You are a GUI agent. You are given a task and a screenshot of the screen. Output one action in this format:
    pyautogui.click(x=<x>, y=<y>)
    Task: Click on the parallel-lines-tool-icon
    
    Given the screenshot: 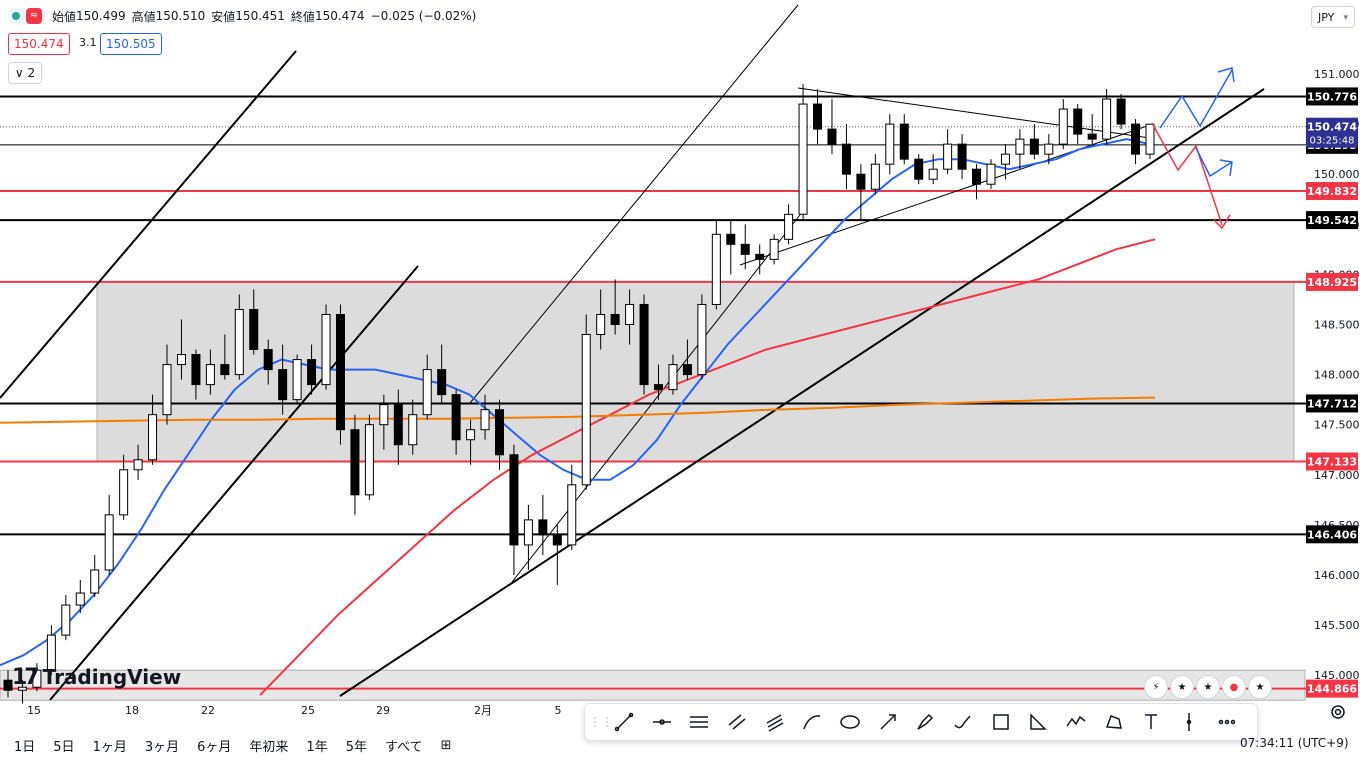 What is the action you would take?
    pyautogui.click(x=699, y=722)
    